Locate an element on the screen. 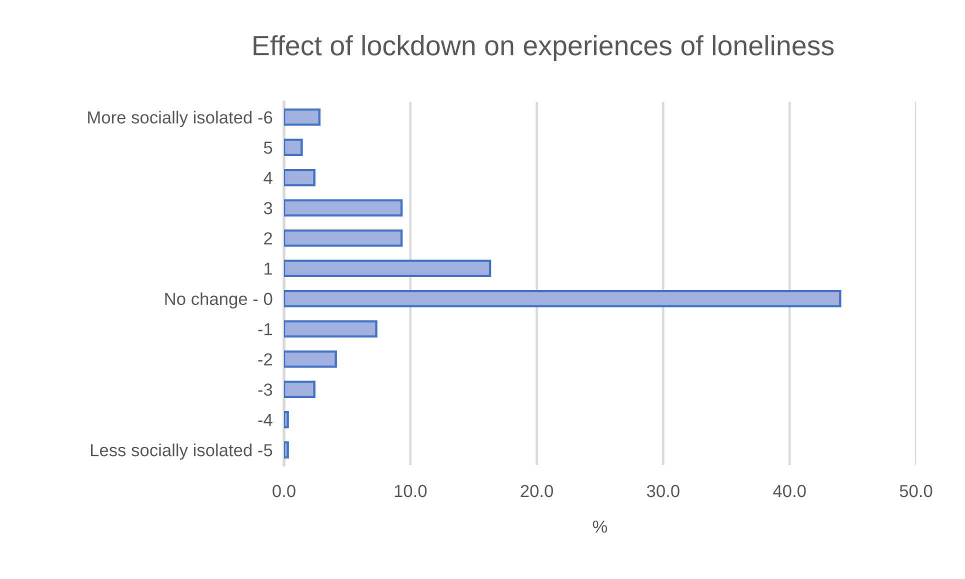  y-tick-label: 1 is located at coordinates (268, 268).